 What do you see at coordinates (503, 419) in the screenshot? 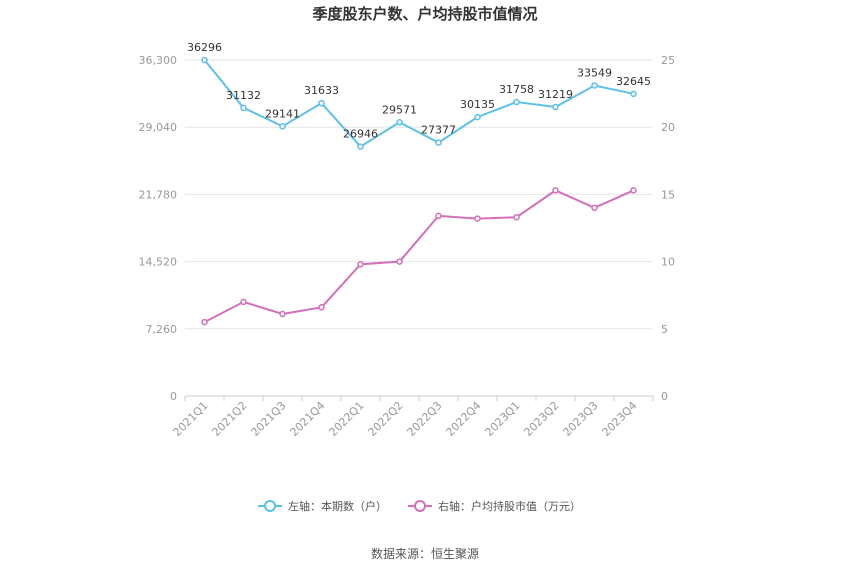
I see `x-tick-label: 2023Q1` at bounding box center [503, 419].